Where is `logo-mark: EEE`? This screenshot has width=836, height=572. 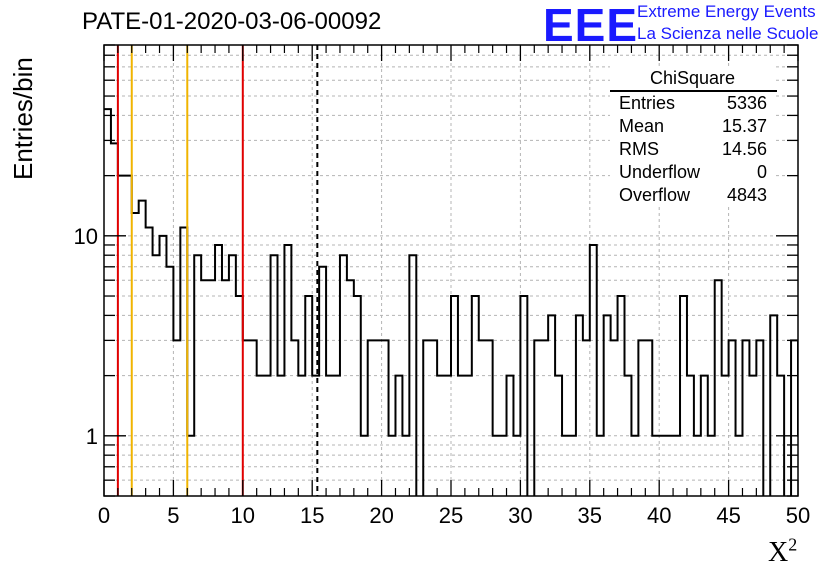
logo-mark: EEE is located at coordinates (591, 25).